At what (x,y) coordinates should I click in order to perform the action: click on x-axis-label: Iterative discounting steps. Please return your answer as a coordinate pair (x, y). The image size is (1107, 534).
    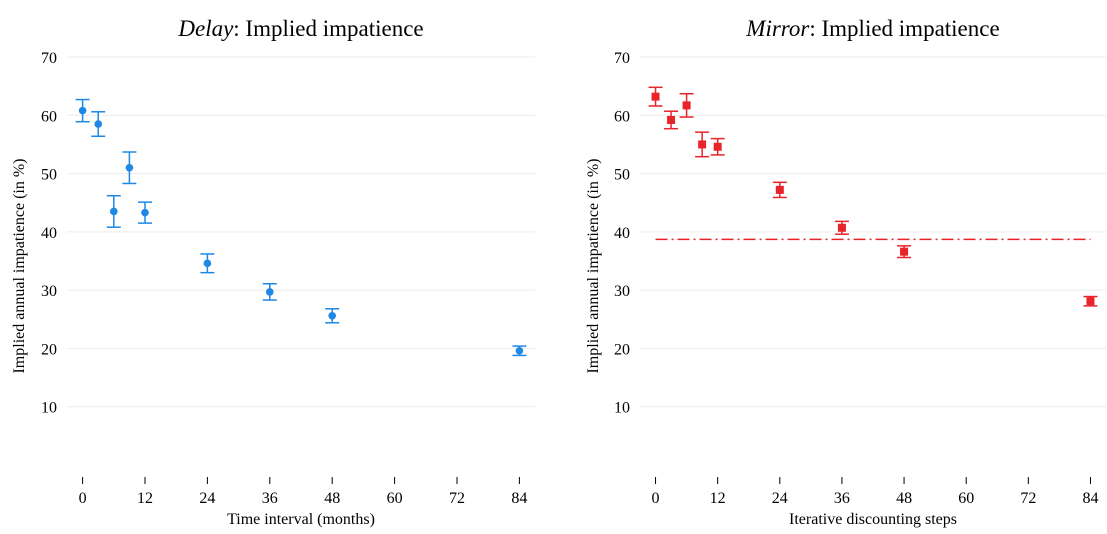
    Looking at the image, I should click on (873, 519).